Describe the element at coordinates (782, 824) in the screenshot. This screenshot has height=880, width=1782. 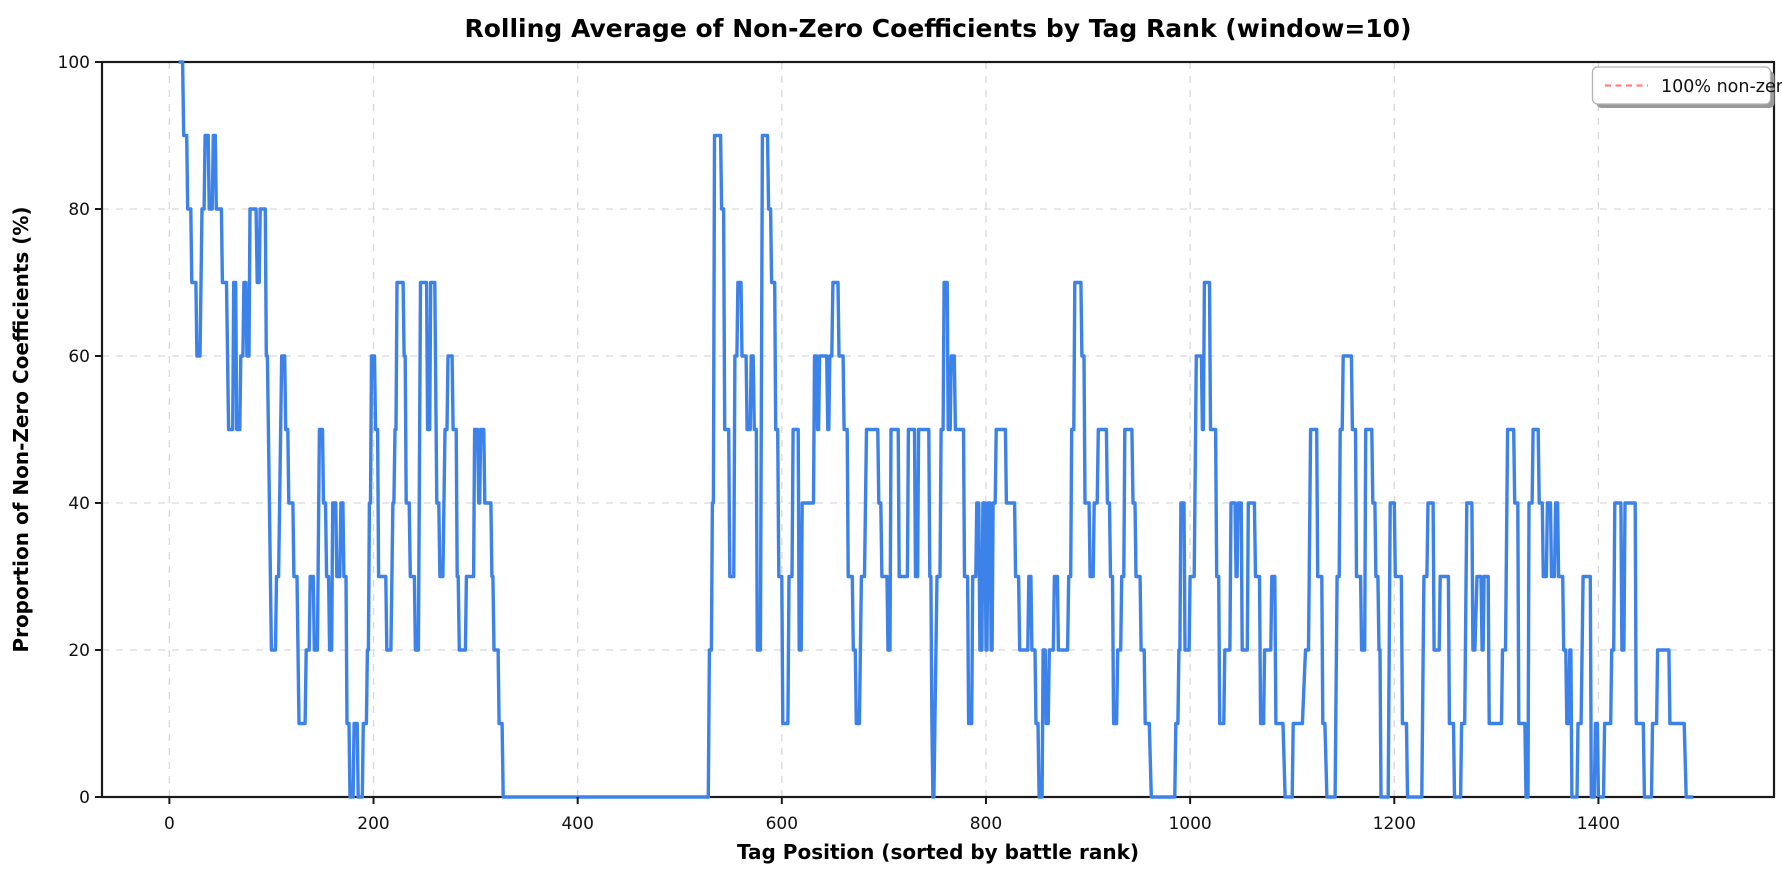
I see `x-tick-label: 600` at that location.